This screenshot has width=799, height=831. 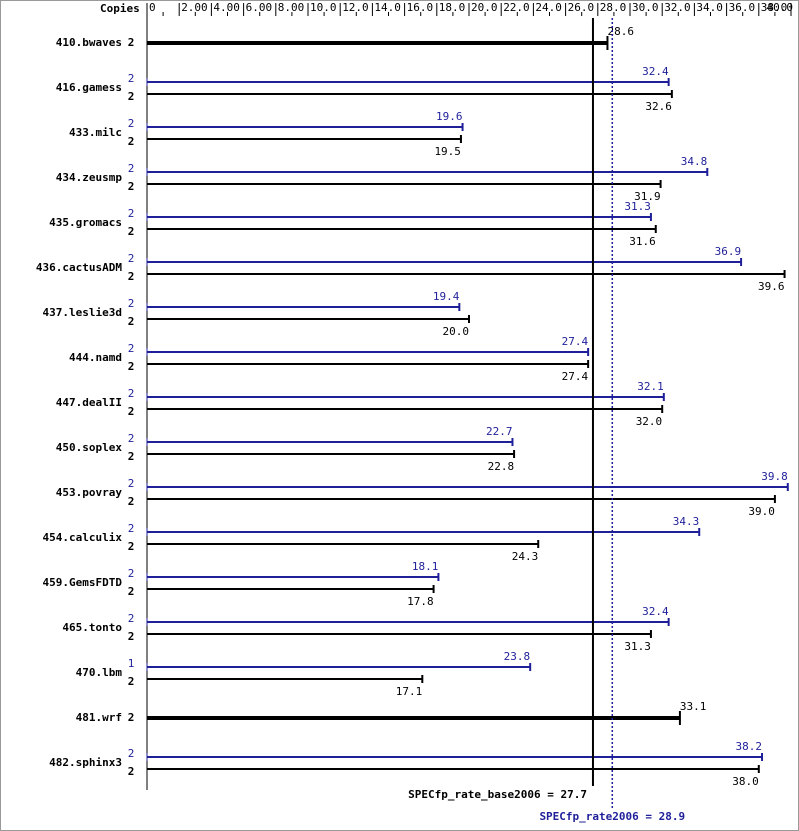 I want to click on category-label: 410.bwaves, so click(x=89, y=42).